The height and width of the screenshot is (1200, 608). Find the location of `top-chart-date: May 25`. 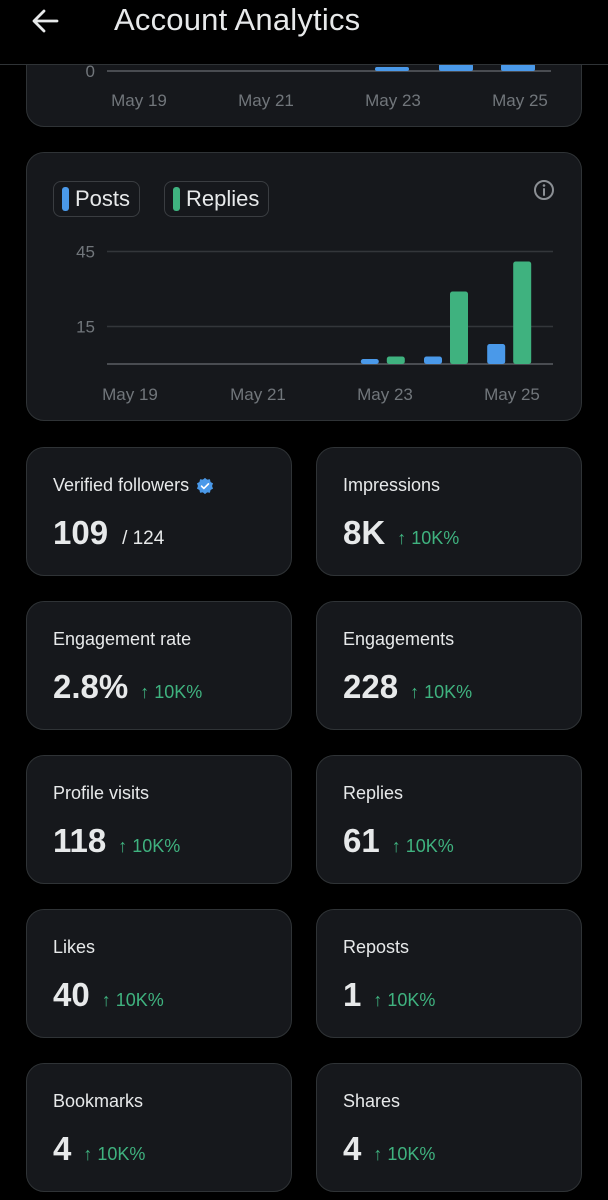

top-chart-date: May 25 is located at coordinates (520, 100).